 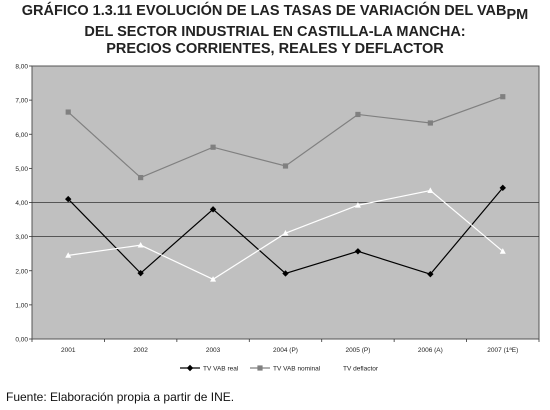 I want to click on x-tick-label: 2006 (A), so click(x=430, y=350).